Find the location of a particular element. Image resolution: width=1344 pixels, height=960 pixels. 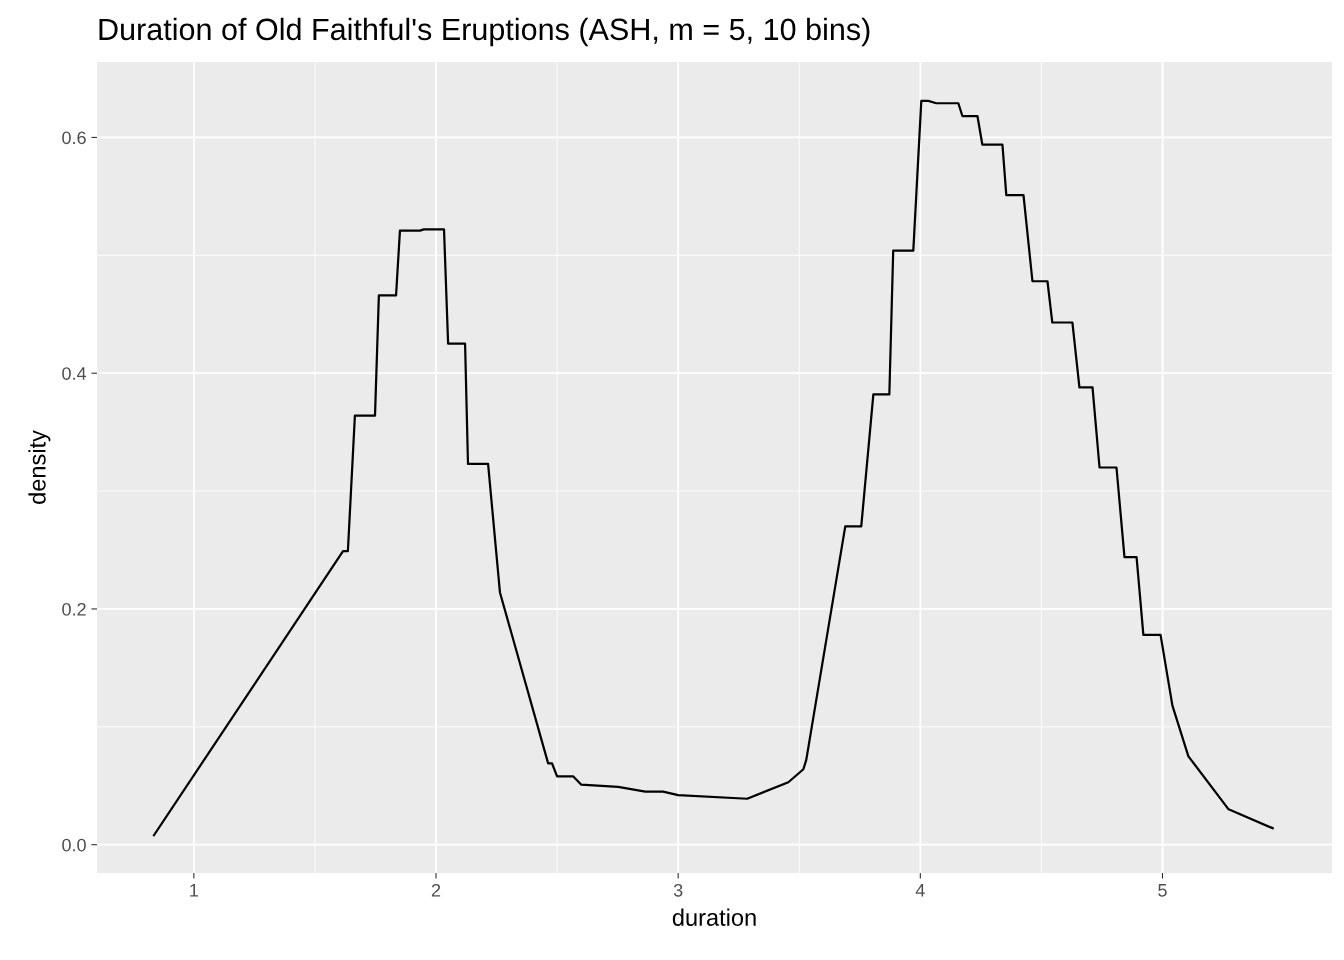

x-axis-title: duration is located at coordinates (714, 917).